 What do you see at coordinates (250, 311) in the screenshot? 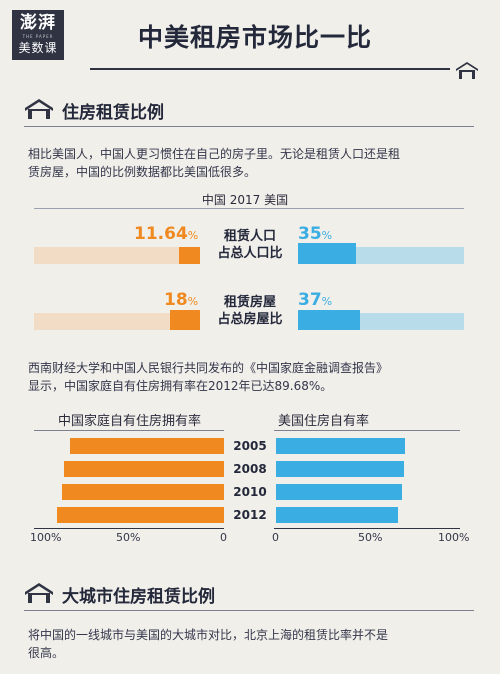
I see `metric-label-rental-housing: 租赁房屋 占总房屋比` at bounding box center [250, 311].